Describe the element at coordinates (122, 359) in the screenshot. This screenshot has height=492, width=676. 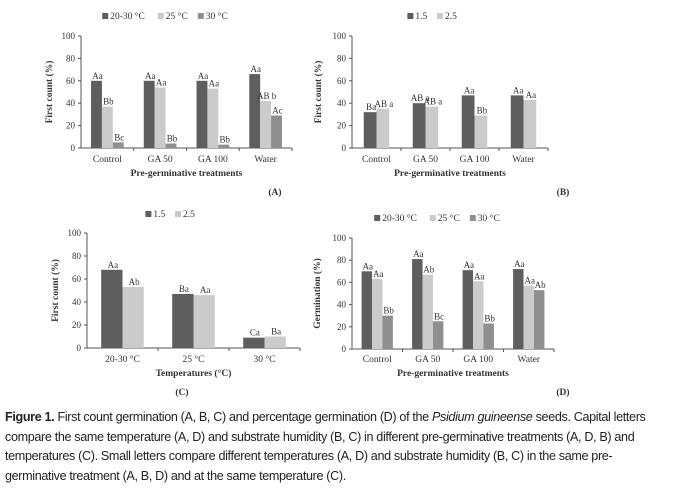
I see `x-tick-label: 20-30 °C` at that location.